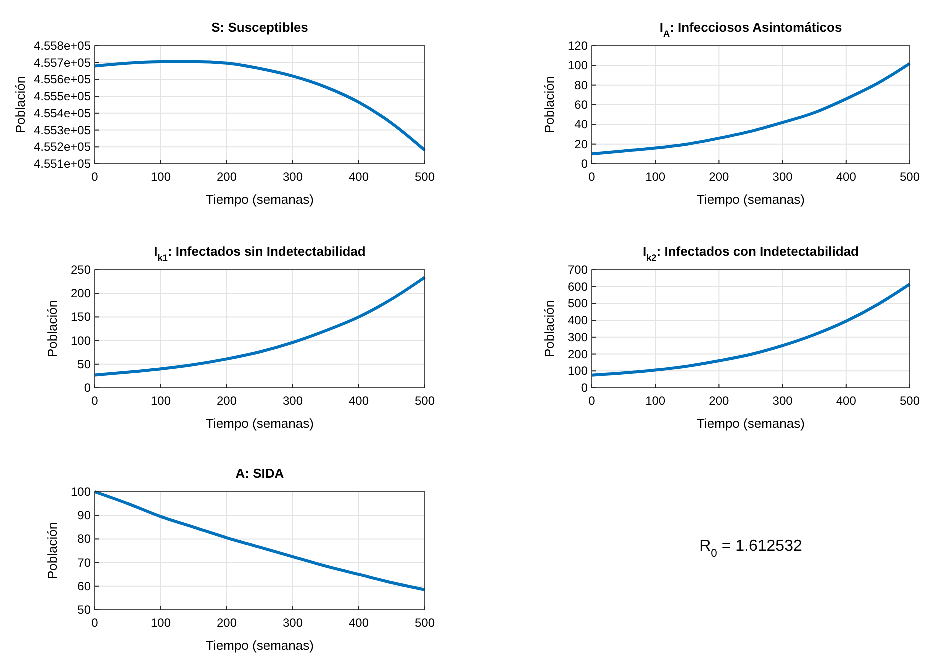  I want to click on y-tick-label: 4.554e+05, so click(63, 113).